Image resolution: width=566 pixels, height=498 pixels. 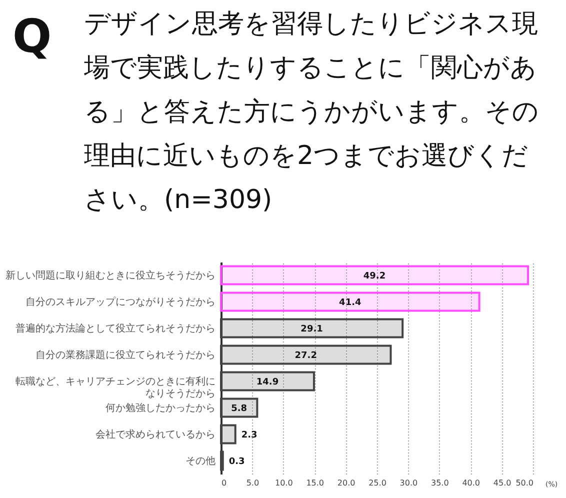 I want to click on data-label: 27.2, so click(x=305, y=355).